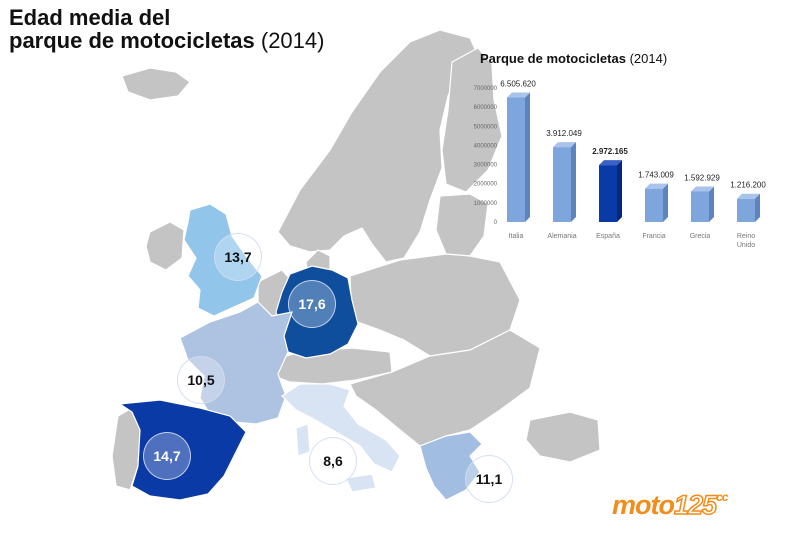 This screenshot has width=800, height=533. I want to click on iceland-shape, so click(156, 84).